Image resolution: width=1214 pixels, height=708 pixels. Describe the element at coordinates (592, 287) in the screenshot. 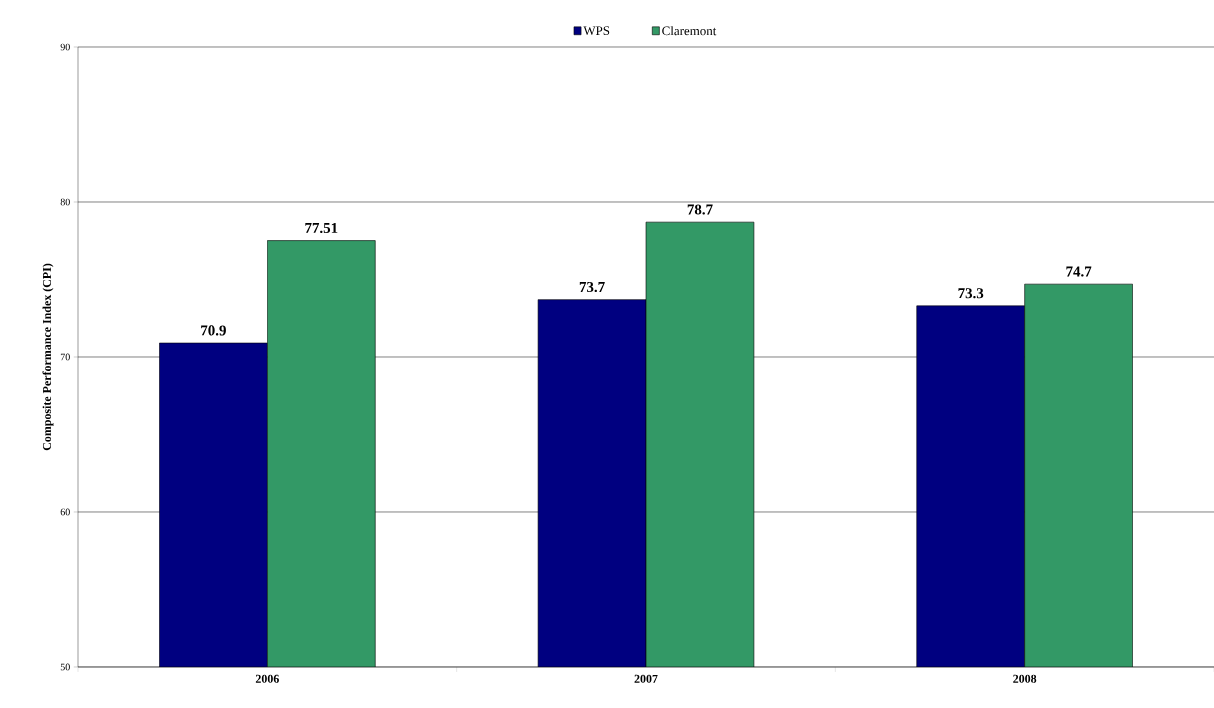

I see `data-label: 73.7` at that location.